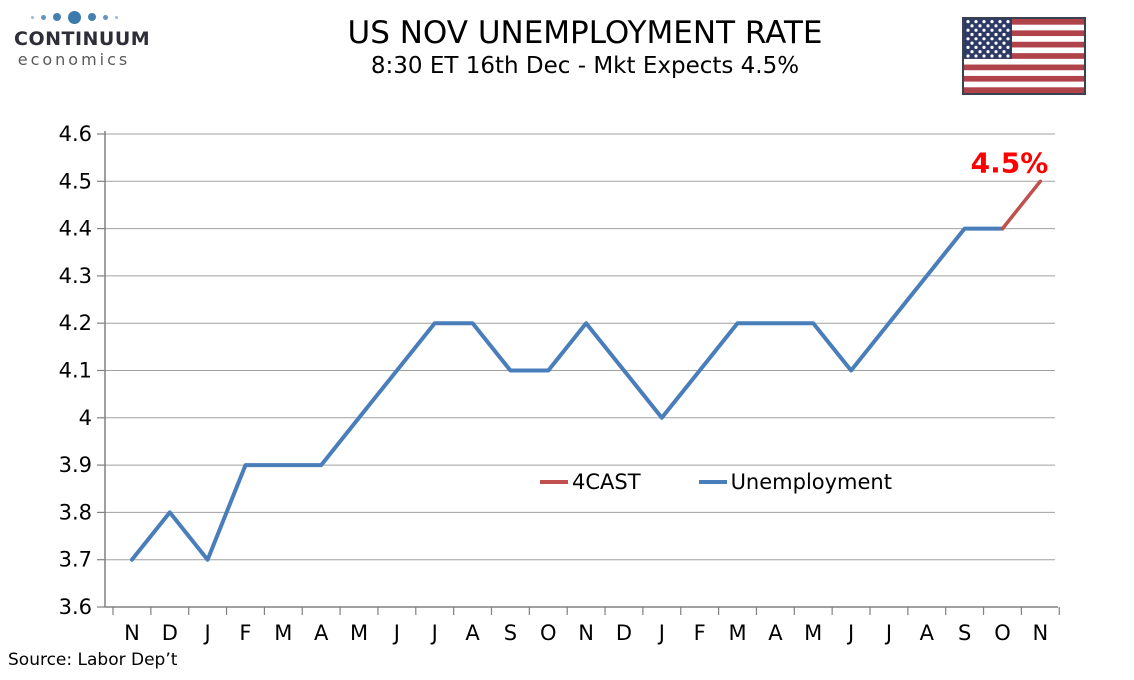  I want to click on legend-item-4cast: 4CAST, so click(590, 482).